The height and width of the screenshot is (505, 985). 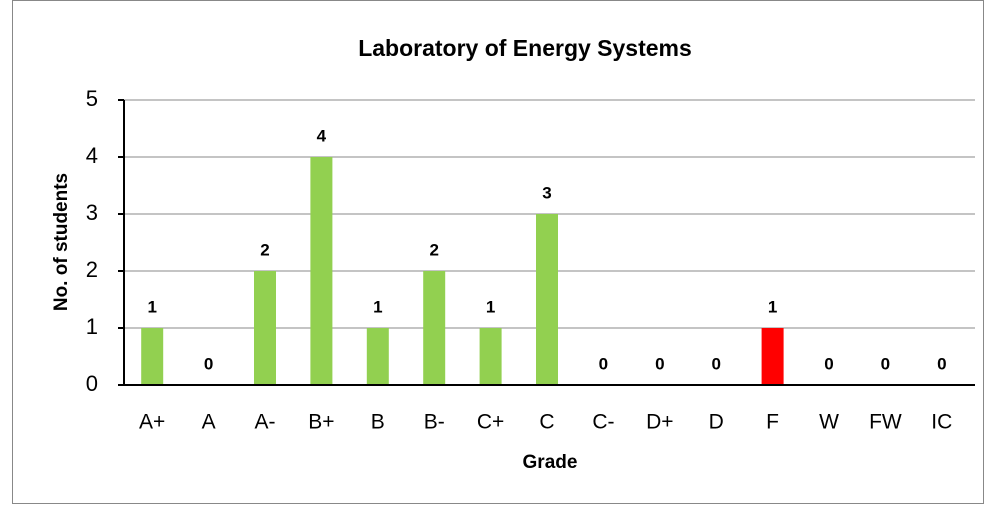 What do you see at coordinates (941, 422) in the screenshot?
I see `x-tick-label: IC` at bounding box center [941, 422].